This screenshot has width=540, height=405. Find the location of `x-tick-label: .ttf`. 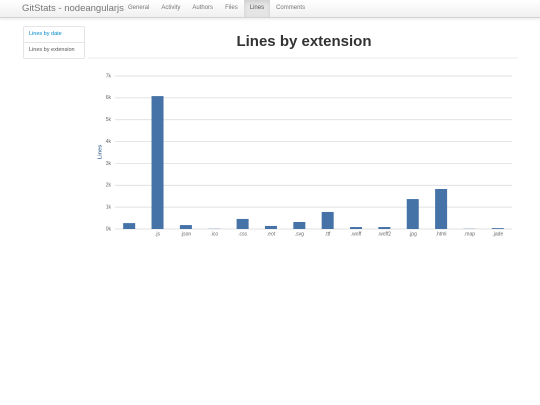

x-tick-label: .ttf is located at coordinates (328, 234).